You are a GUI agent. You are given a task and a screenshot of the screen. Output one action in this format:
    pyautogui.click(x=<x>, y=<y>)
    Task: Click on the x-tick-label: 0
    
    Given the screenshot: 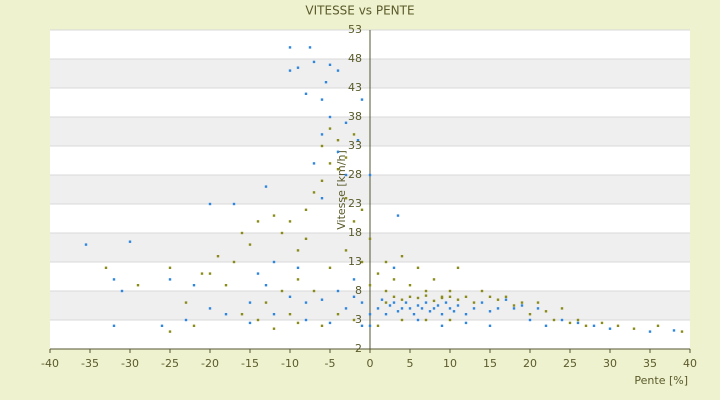 What is the action you would take?
    pyautogui.click(x=370, y=363)
    